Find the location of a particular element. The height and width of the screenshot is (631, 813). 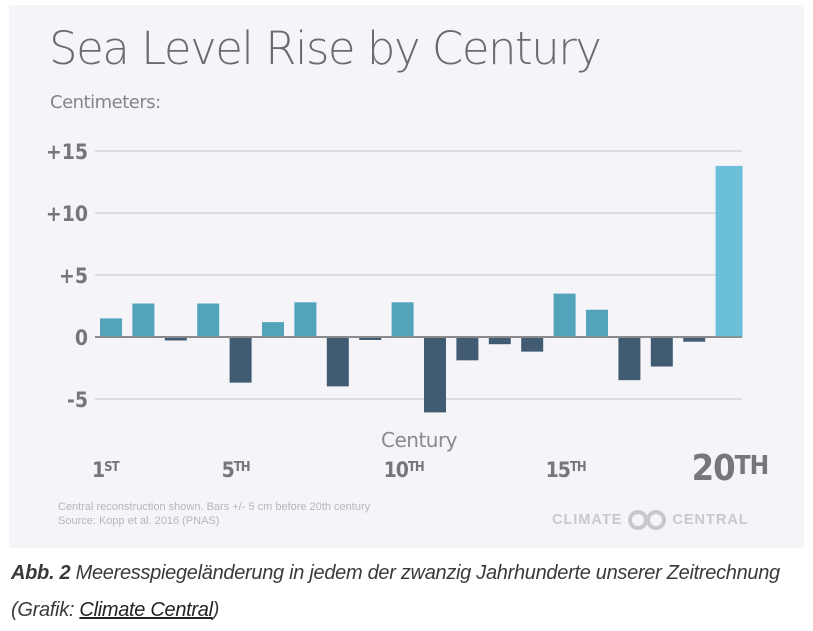

bar-13th is located at coordinates (499, 341).